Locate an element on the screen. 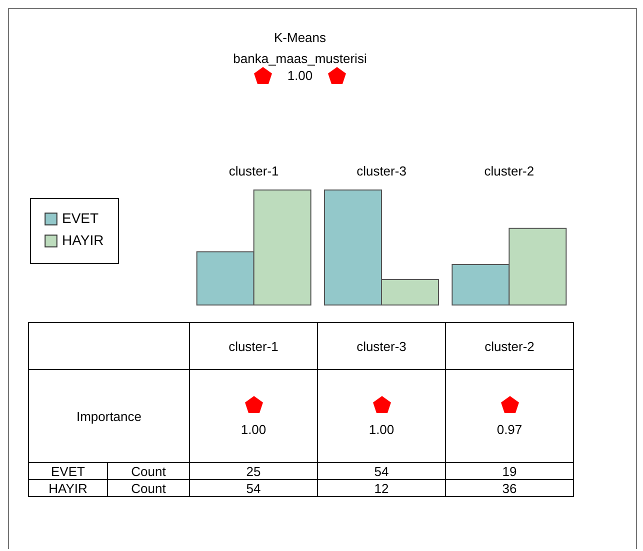 This screenshot has width=643, height=551. category-label: cluster-2 is located at coordinates (509, 171).